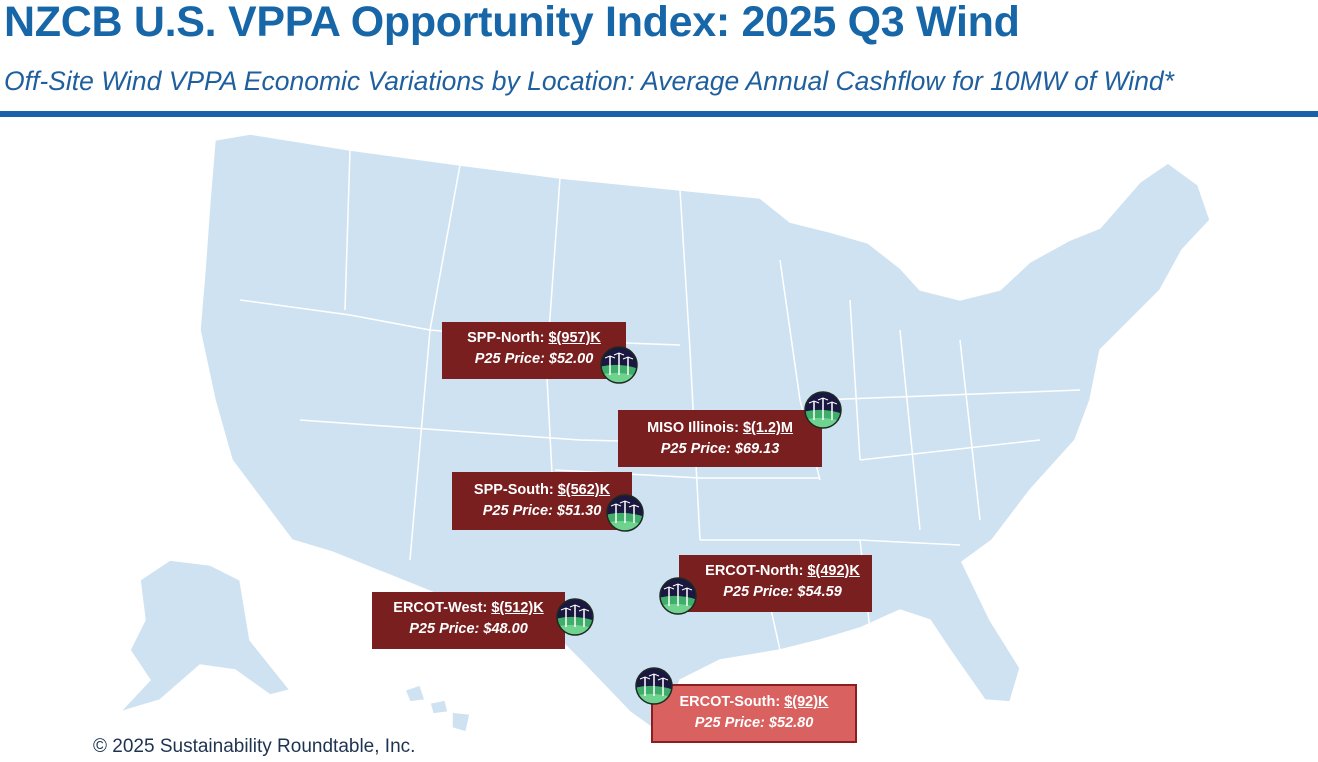 This screenshot has height=762, width=1318. What do you see at coordinates (819, 592) in the screenshot?
I see `price-value: $54.59` at bounding box center [819, 592].